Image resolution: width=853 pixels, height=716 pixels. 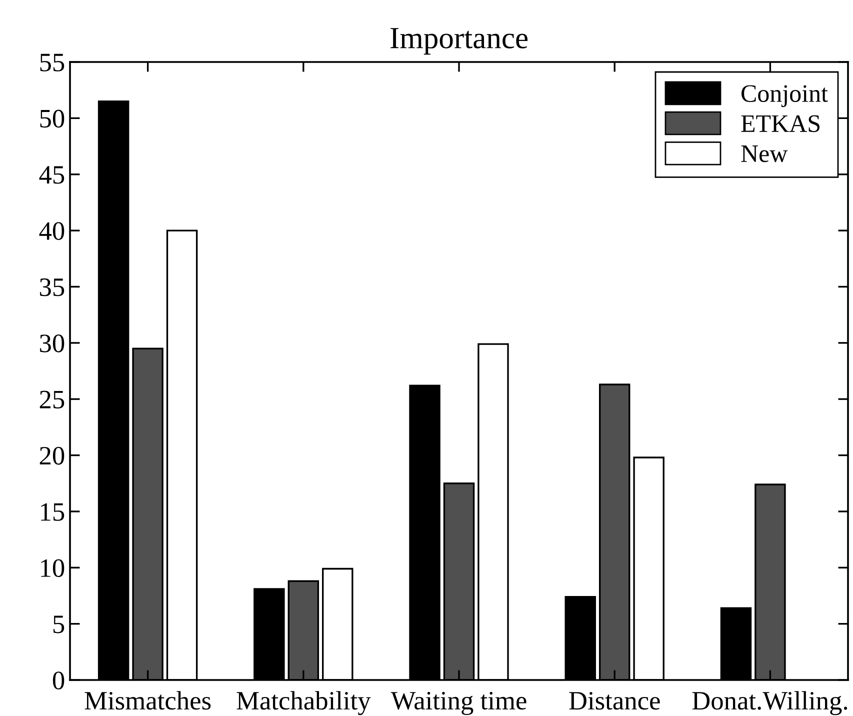 I want to click on x-tick-label: Mismatches, so click(x=147, y=700).